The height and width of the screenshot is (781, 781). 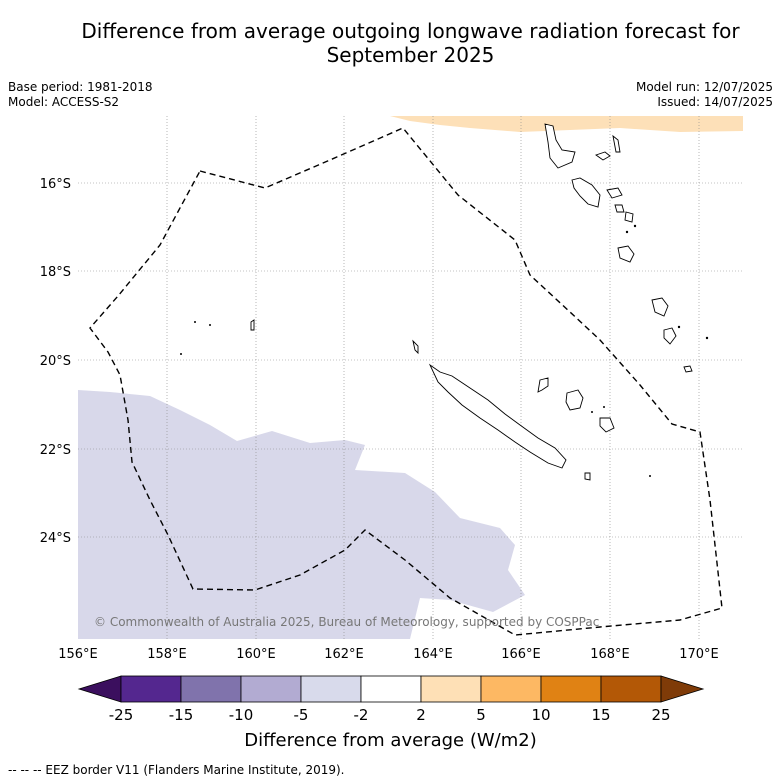 I want to click on colorbar-tick-label: -10, so click(x=241, y=715).